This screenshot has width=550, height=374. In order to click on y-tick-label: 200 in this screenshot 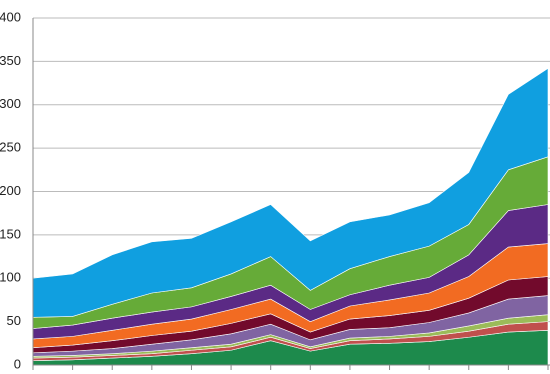, I will do `click(10, 190)`.